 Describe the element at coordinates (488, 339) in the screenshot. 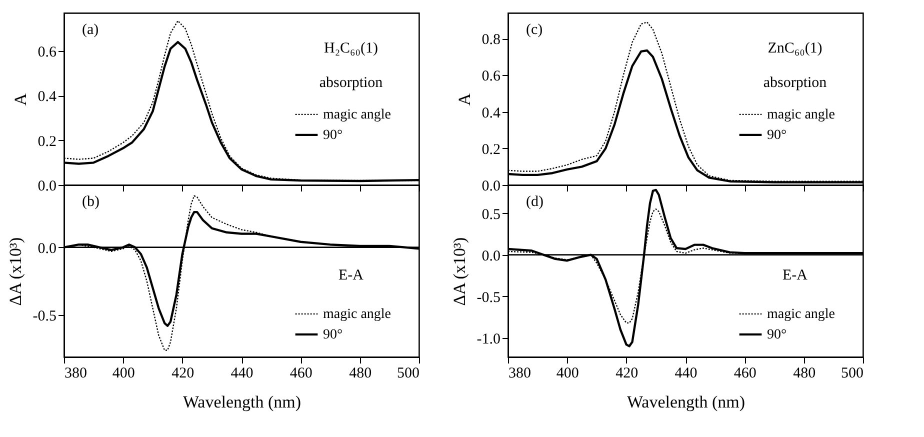

I see `y-tick-label: -1.0` at that location.